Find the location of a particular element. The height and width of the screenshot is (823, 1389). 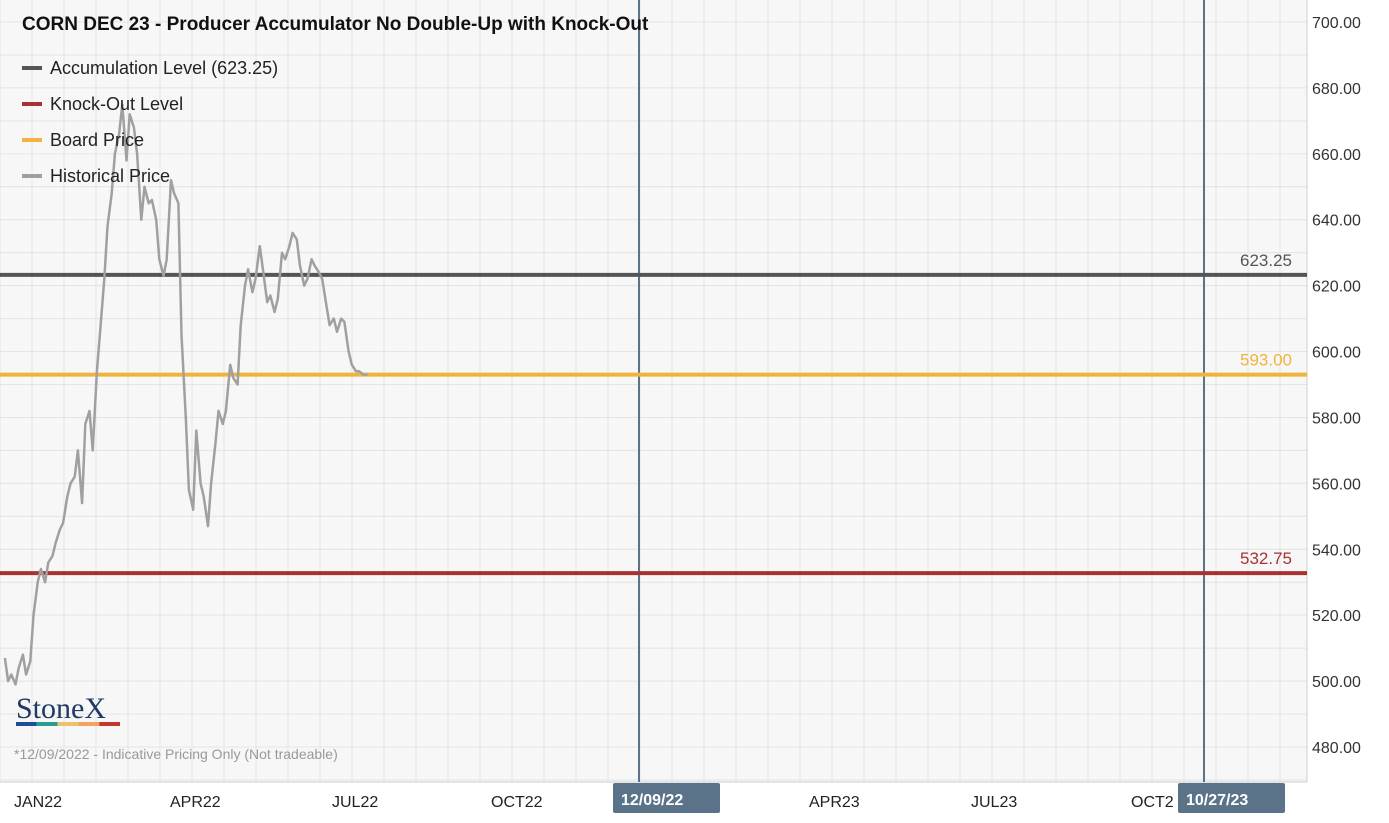

legend-label: Board Price is located at coordinates (97, 140).